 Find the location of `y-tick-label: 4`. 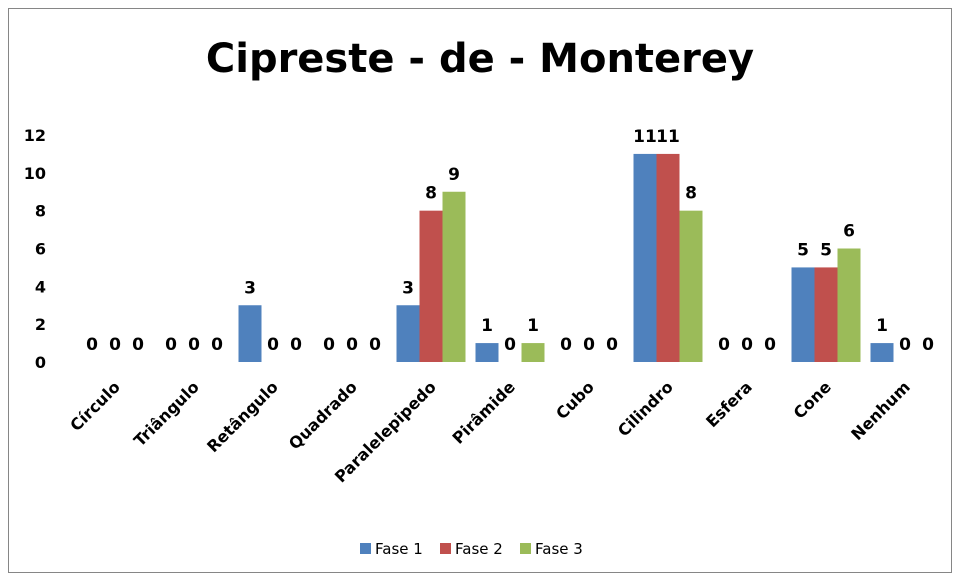

y-tick-label: 4 is located at coordinates (40, 286).